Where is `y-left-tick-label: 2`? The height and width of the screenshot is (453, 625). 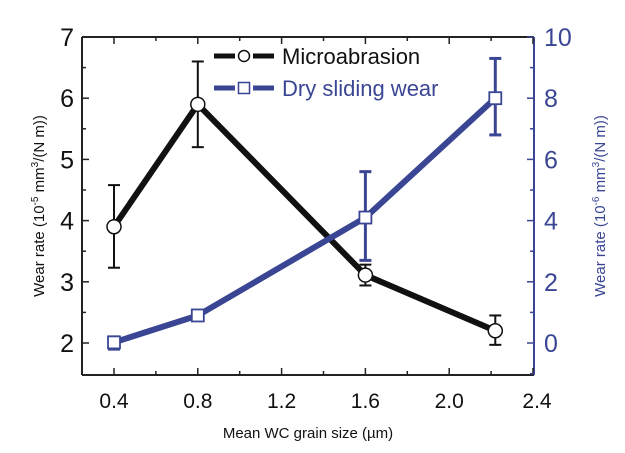 y-left-tick-label: 2 is located at coordinates (67, 344).